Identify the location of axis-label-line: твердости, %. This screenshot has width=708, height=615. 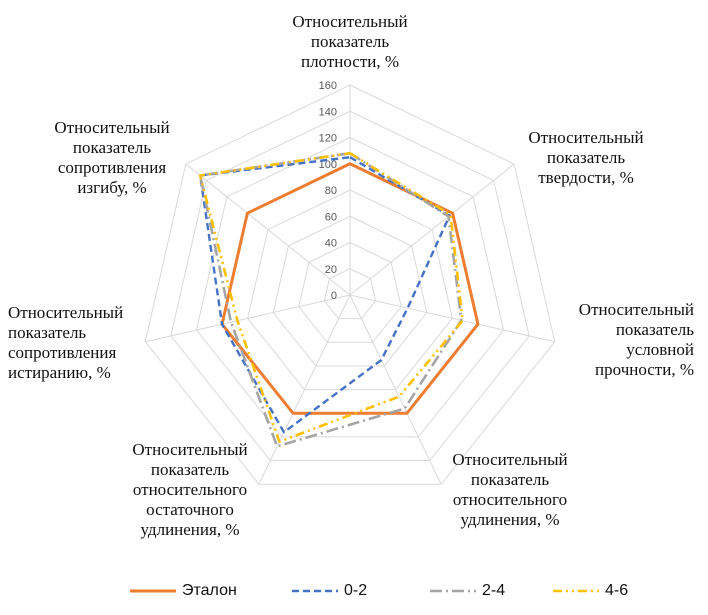
(586, 177).